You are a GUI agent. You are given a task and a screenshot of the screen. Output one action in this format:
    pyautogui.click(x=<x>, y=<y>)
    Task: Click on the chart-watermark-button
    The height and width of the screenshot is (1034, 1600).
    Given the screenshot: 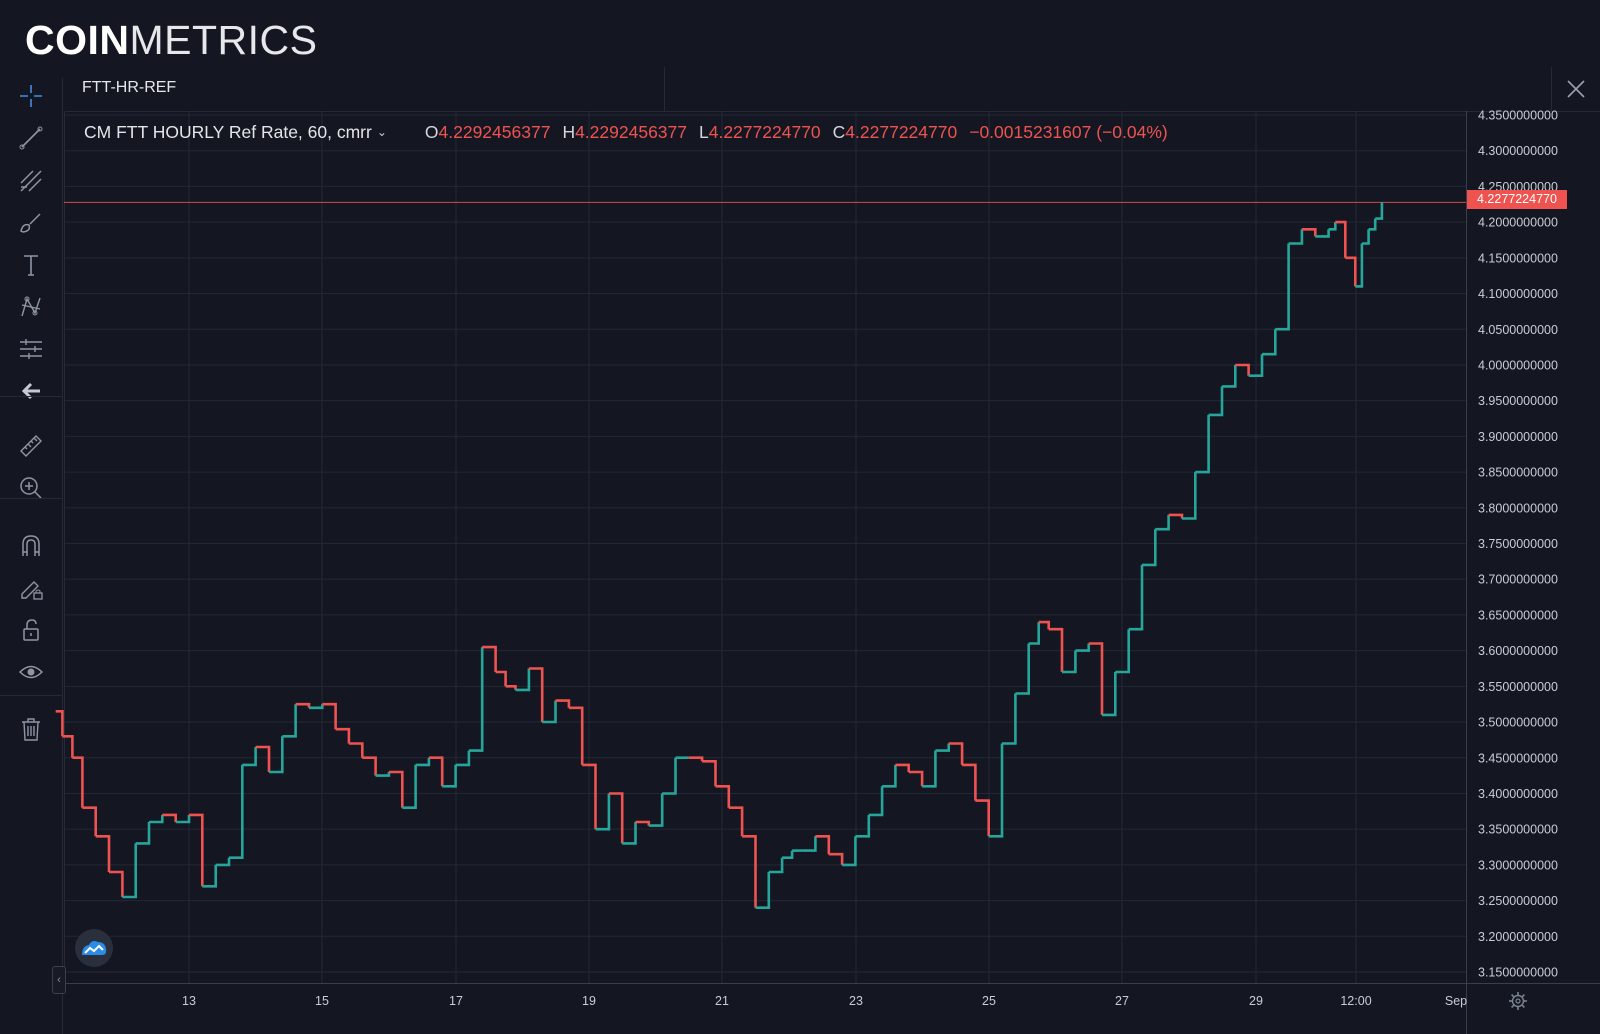 What is the action you would take?
    pyautogui.click(x=94, y=948)
    